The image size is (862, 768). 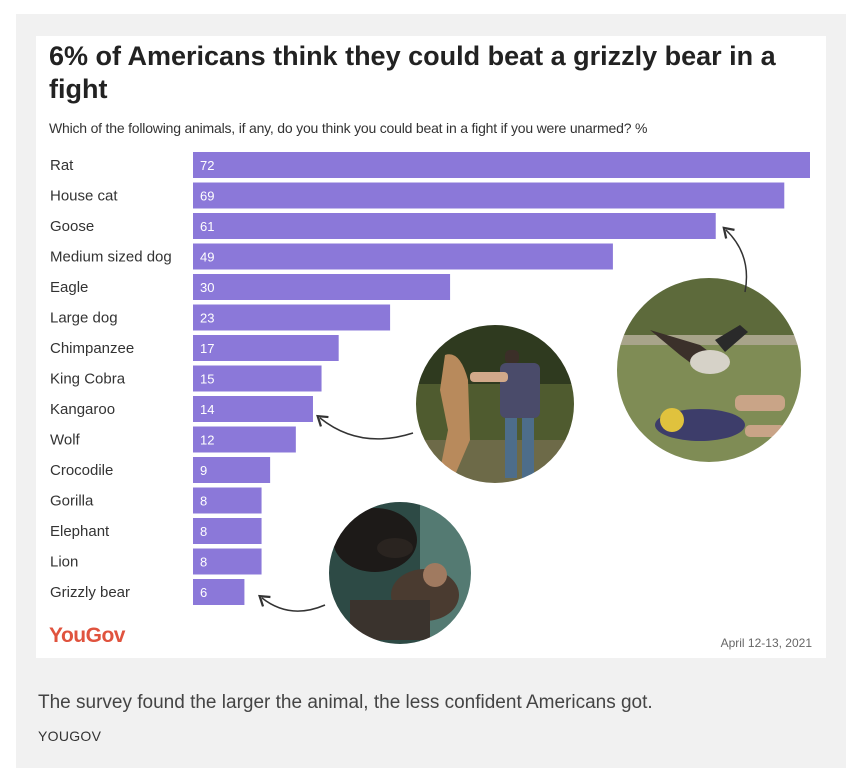 What do you see at coordinates (81, 470) in the screenshot?
I see `category-label: Crocodile` at bounding box center [81, 470].